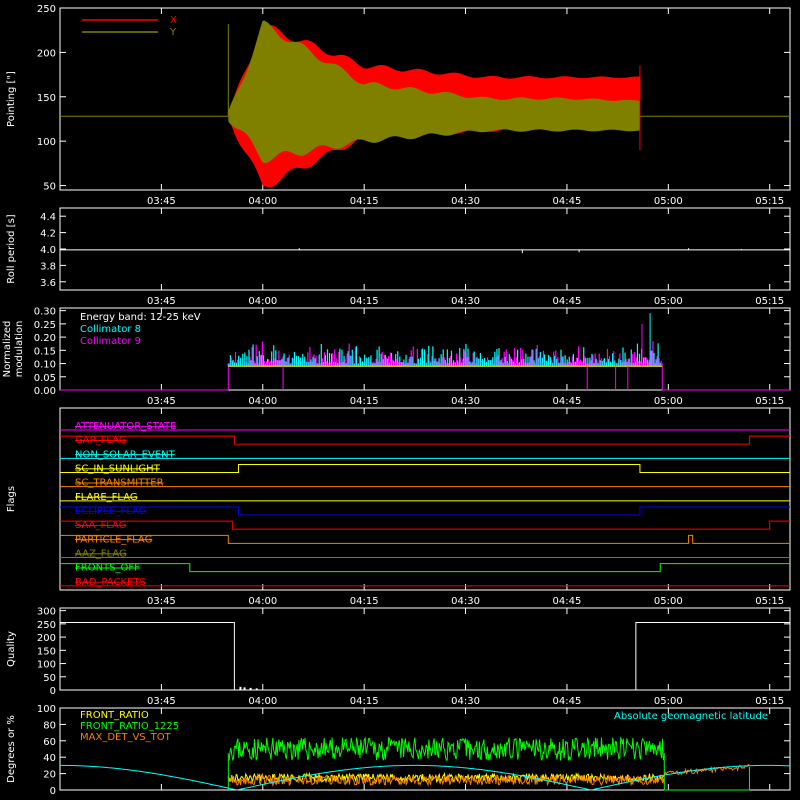 The height and width of the screenshot is (800, 800). Describe the element at coordinates (11, 248) in the screenshot. I see `y-axis-label: Roll period [s]` at that location.